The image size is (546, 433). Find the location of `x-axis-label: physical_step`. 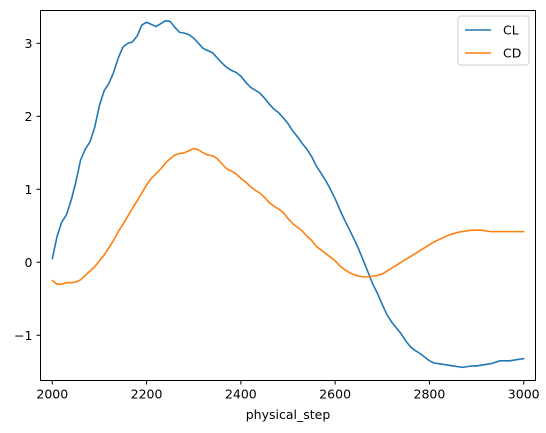

x-axis-label: physical_step is located at coordinates (288, 414).